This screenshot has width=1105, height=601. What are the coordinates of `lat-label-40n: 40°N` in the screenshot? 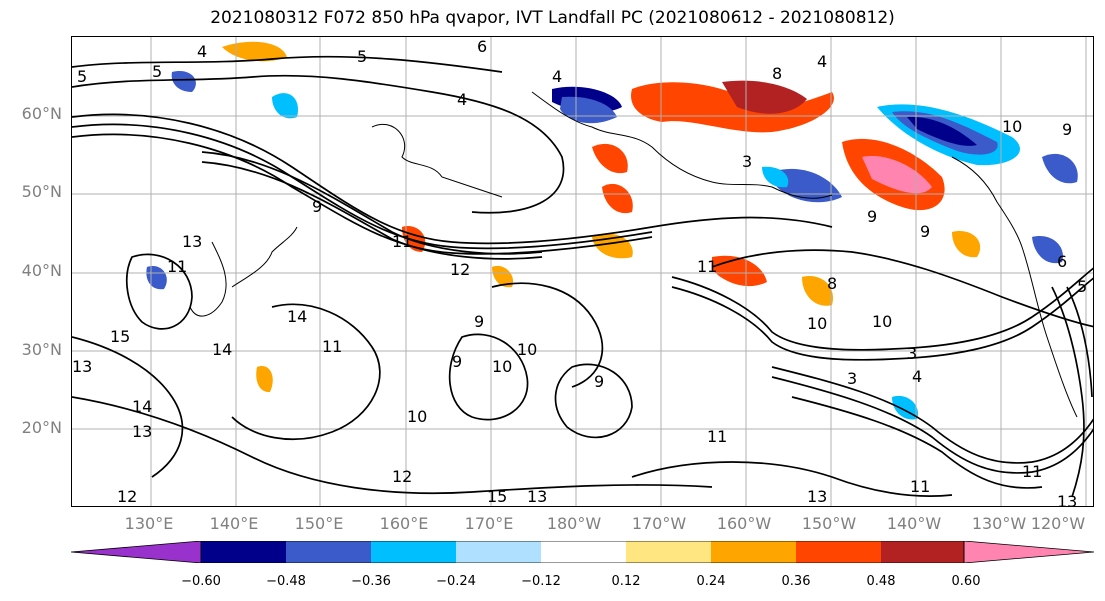 It's located at (41, 270).